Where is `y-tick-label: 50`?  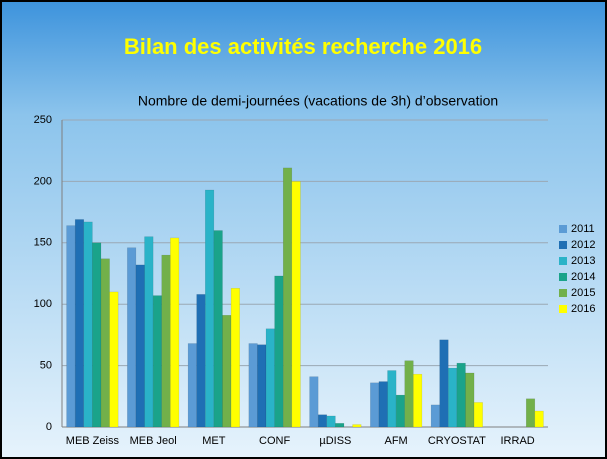
y-tick-label: 50 is located at coordinates (46, 366).